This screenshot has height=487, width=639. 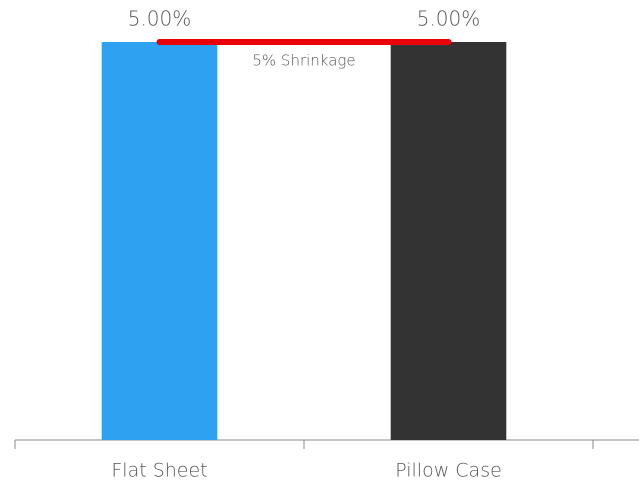 I want to click on annotation-label: 5% Shrinkage, so click(x=303, y=61).